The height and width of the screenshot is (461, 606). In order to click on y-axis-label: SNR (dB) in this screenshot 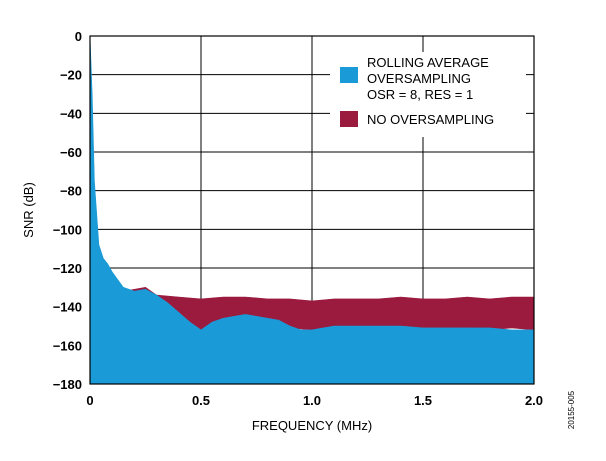, I will do `click(28, 210)`.